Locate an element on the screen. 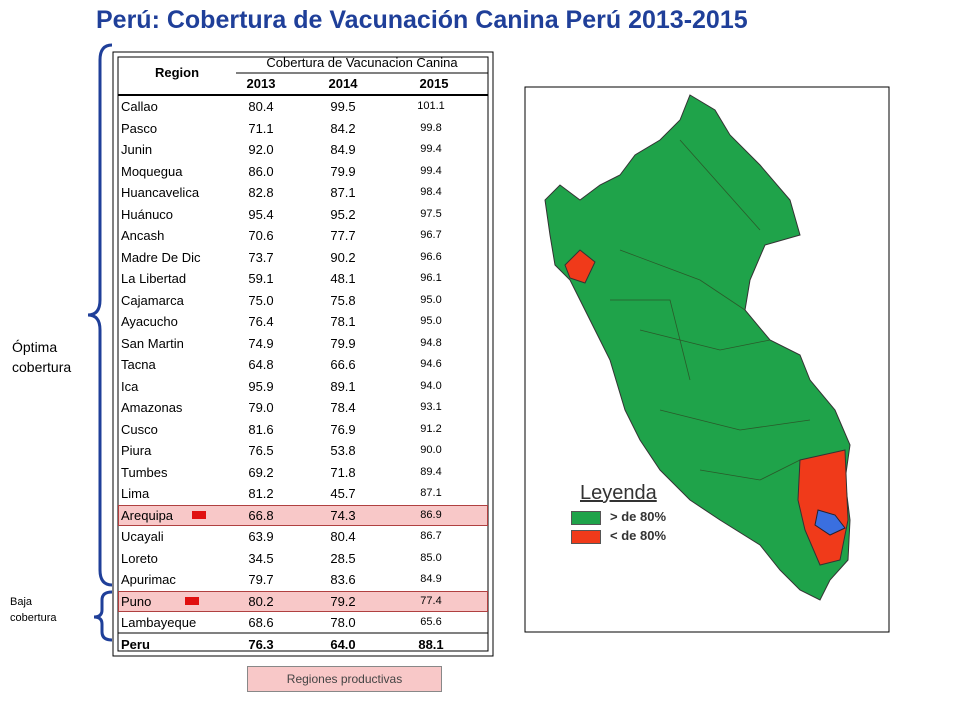  region-cell: Peru is located at coordinates (135, 644).